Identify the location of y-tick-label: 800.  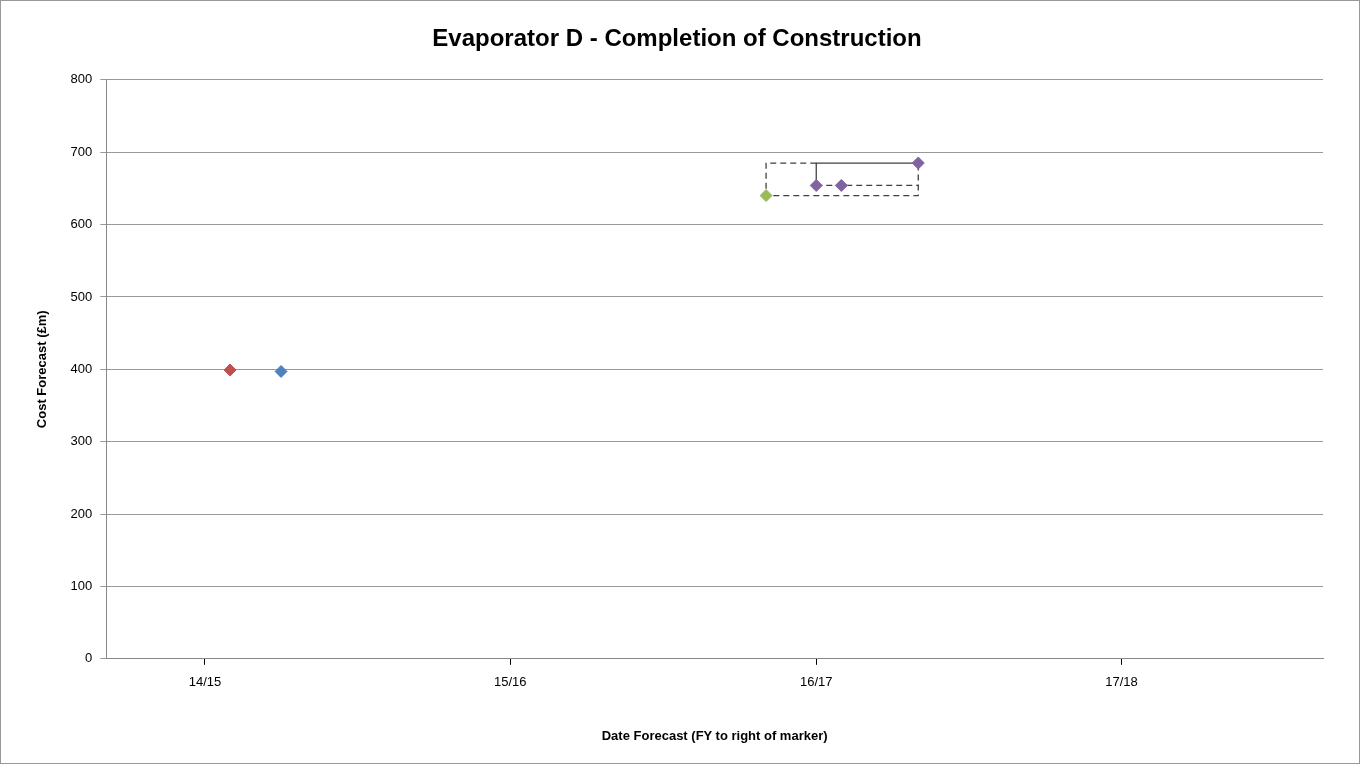
(81, 79).